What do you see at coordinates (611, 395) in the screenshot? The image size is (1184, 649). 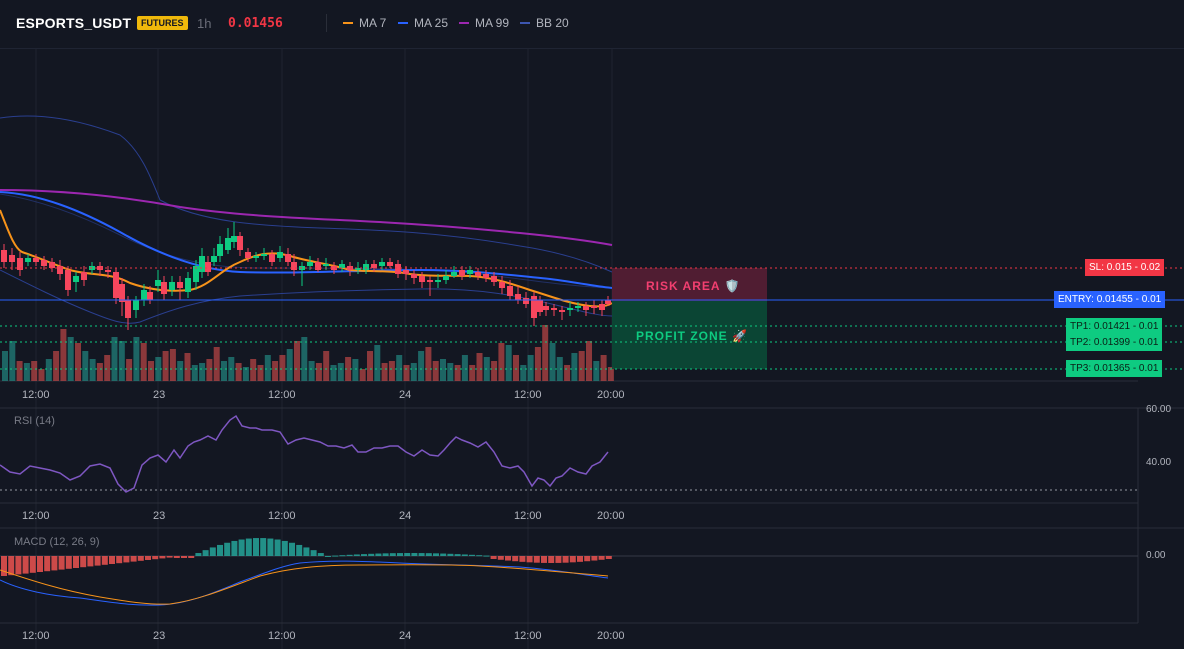 I see `time-label: 20:00` at bounding box center [611, 395].